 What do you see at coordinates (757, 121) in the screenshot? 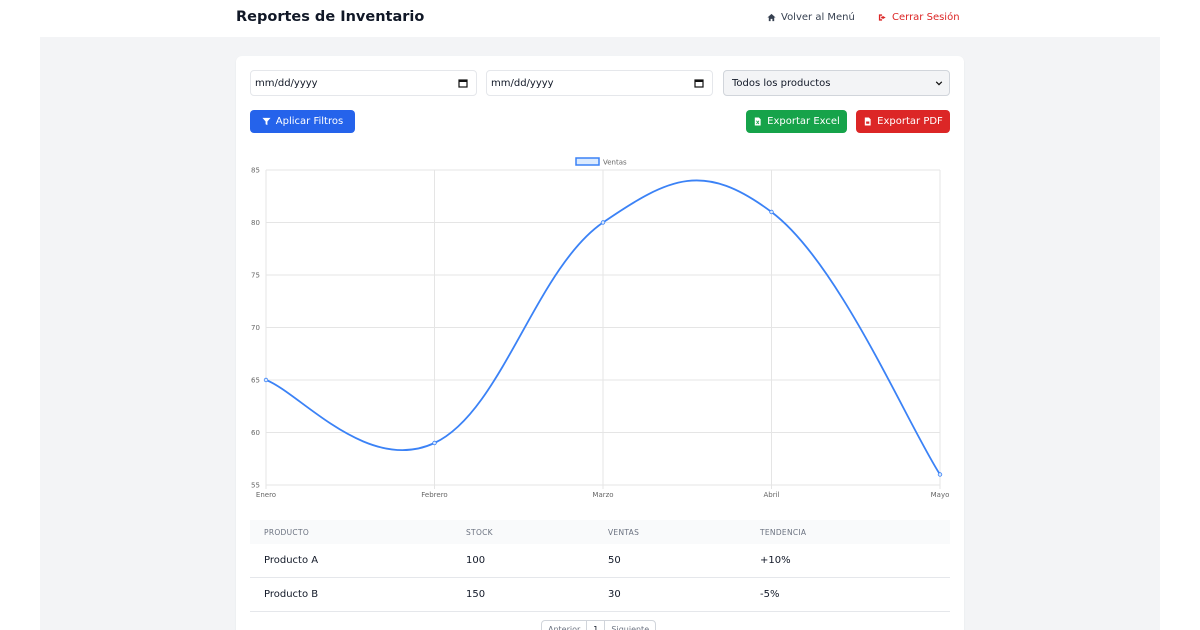
I see `file-excel-icon` at bounding box center [757, 121].